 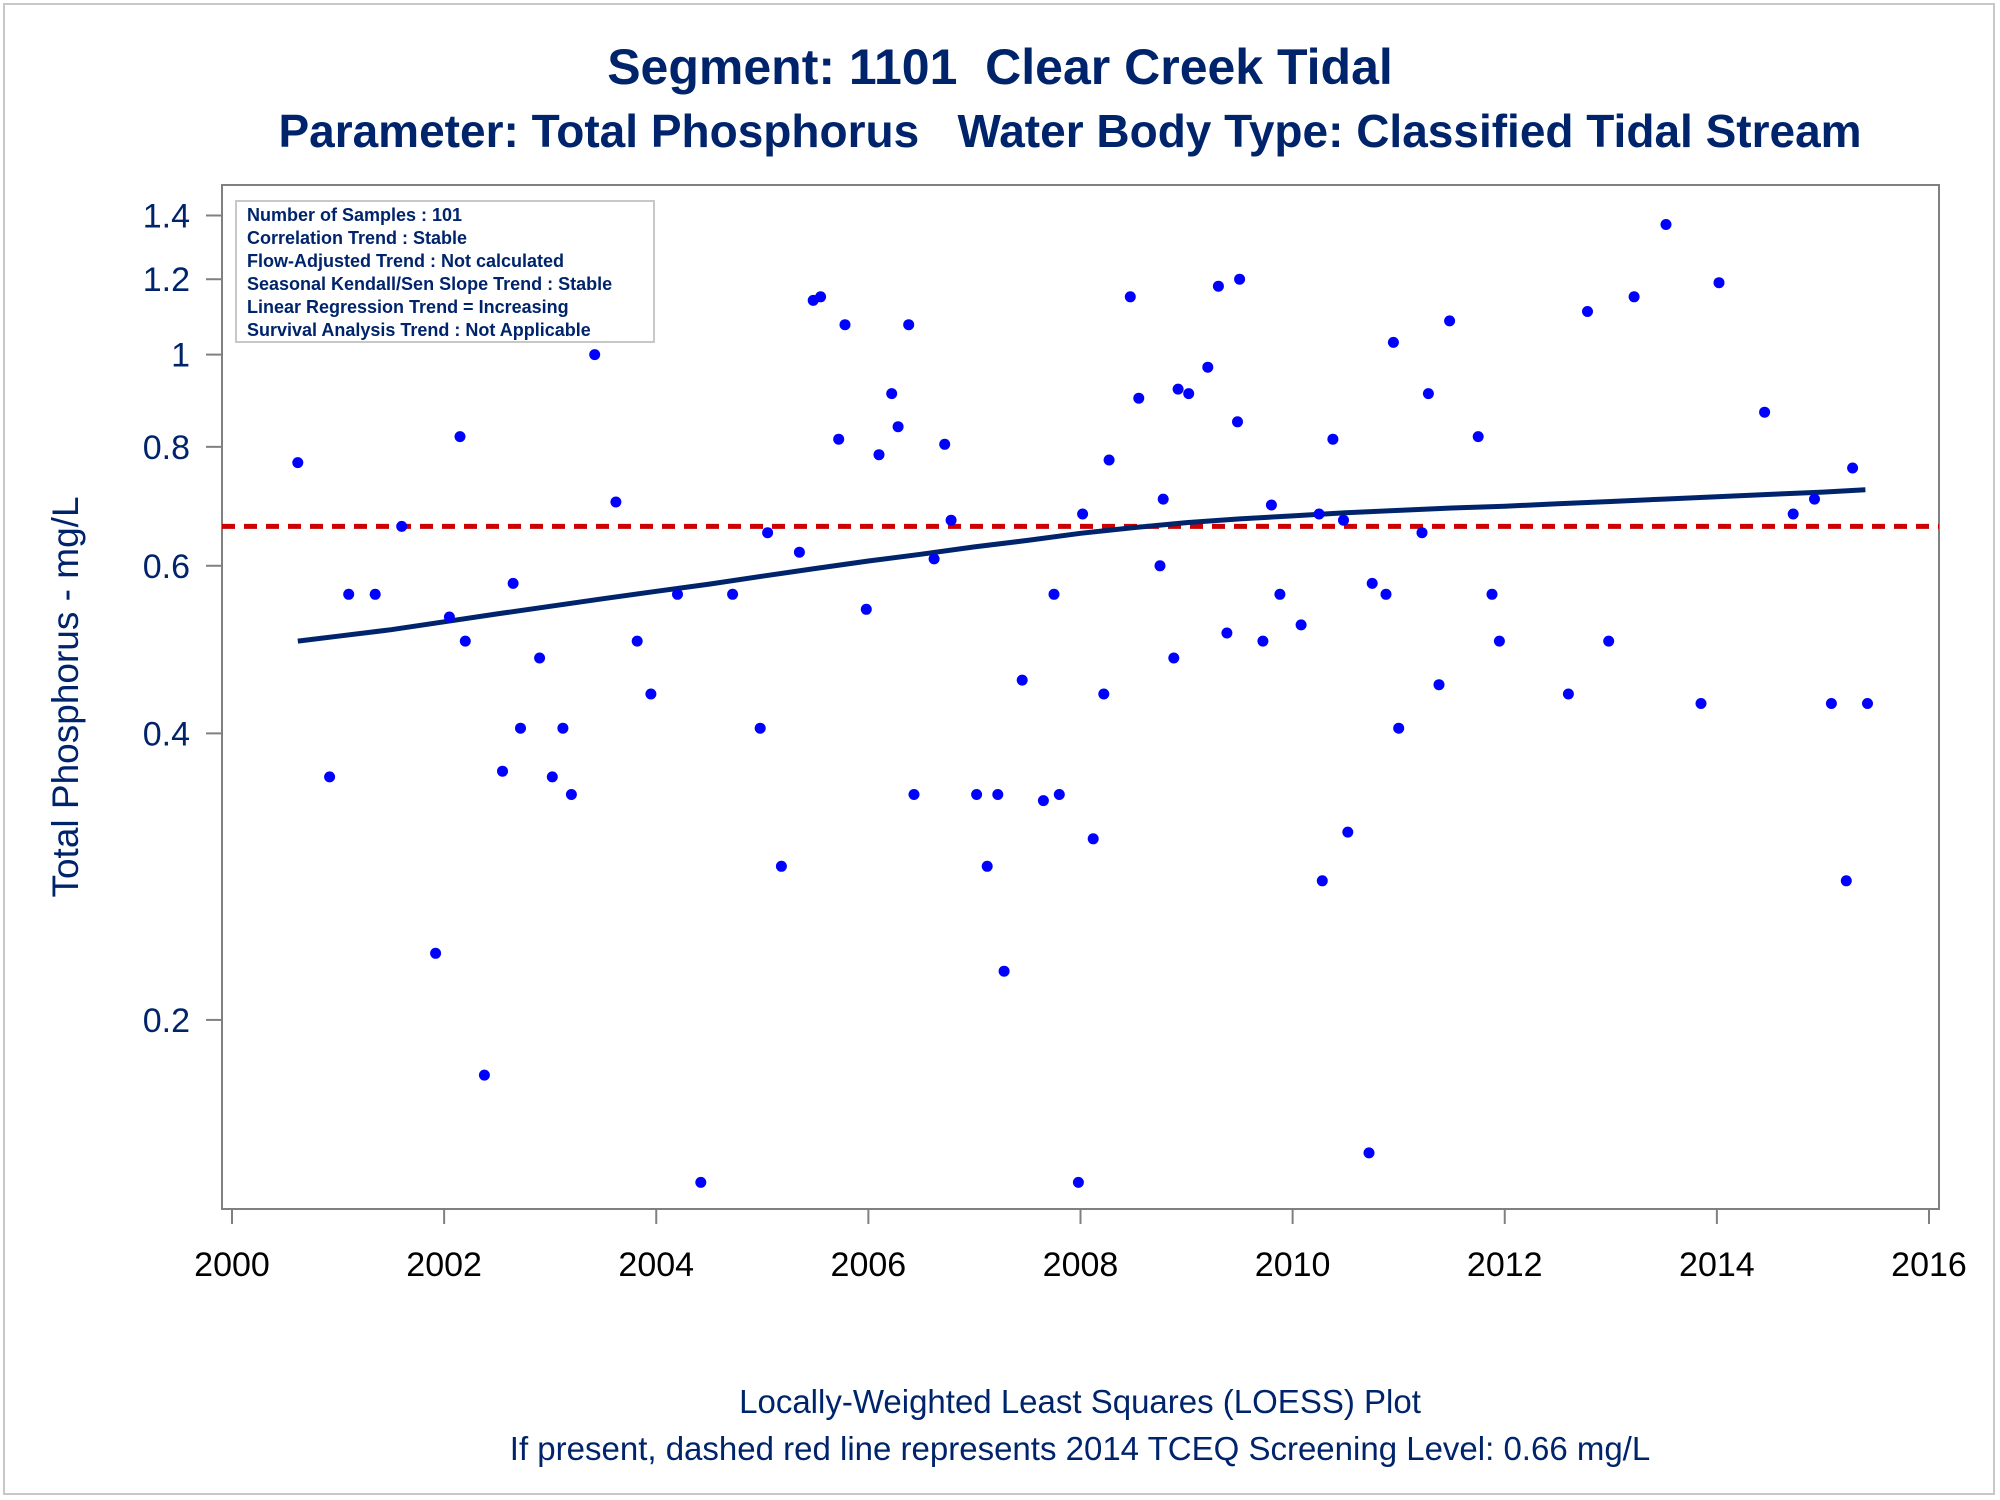 What do you see at coordinates (166, 734) in the screenshot?
I see `y-tick-label: 0.4` at bounding box center [166, 734].